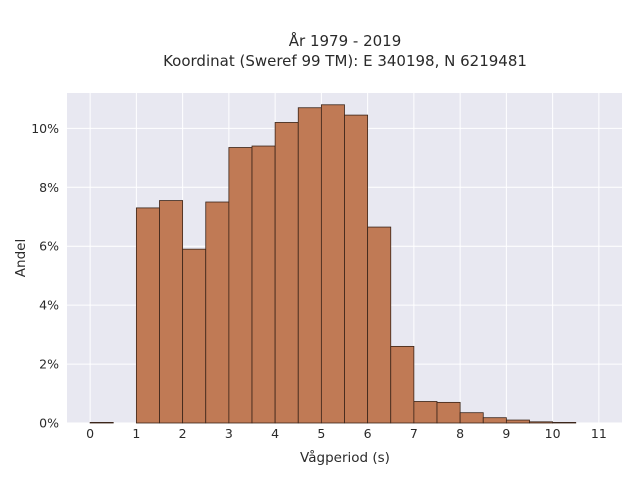 Image resolution: width=640 pixels, height=480 pixels. I want to click on x-tick-label: 4, so click(275, 433).